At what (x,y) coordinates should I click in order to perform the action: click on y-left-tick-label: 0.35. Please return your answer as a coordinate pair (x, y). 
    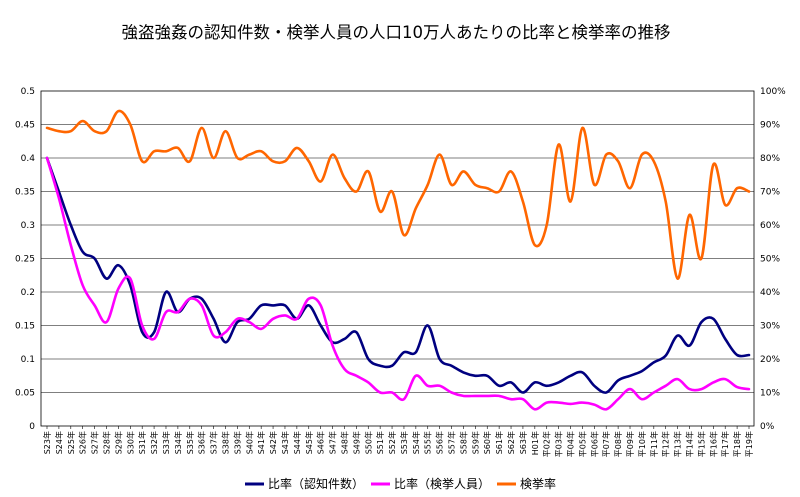
    Looking at the image, I should click on (25, 193).